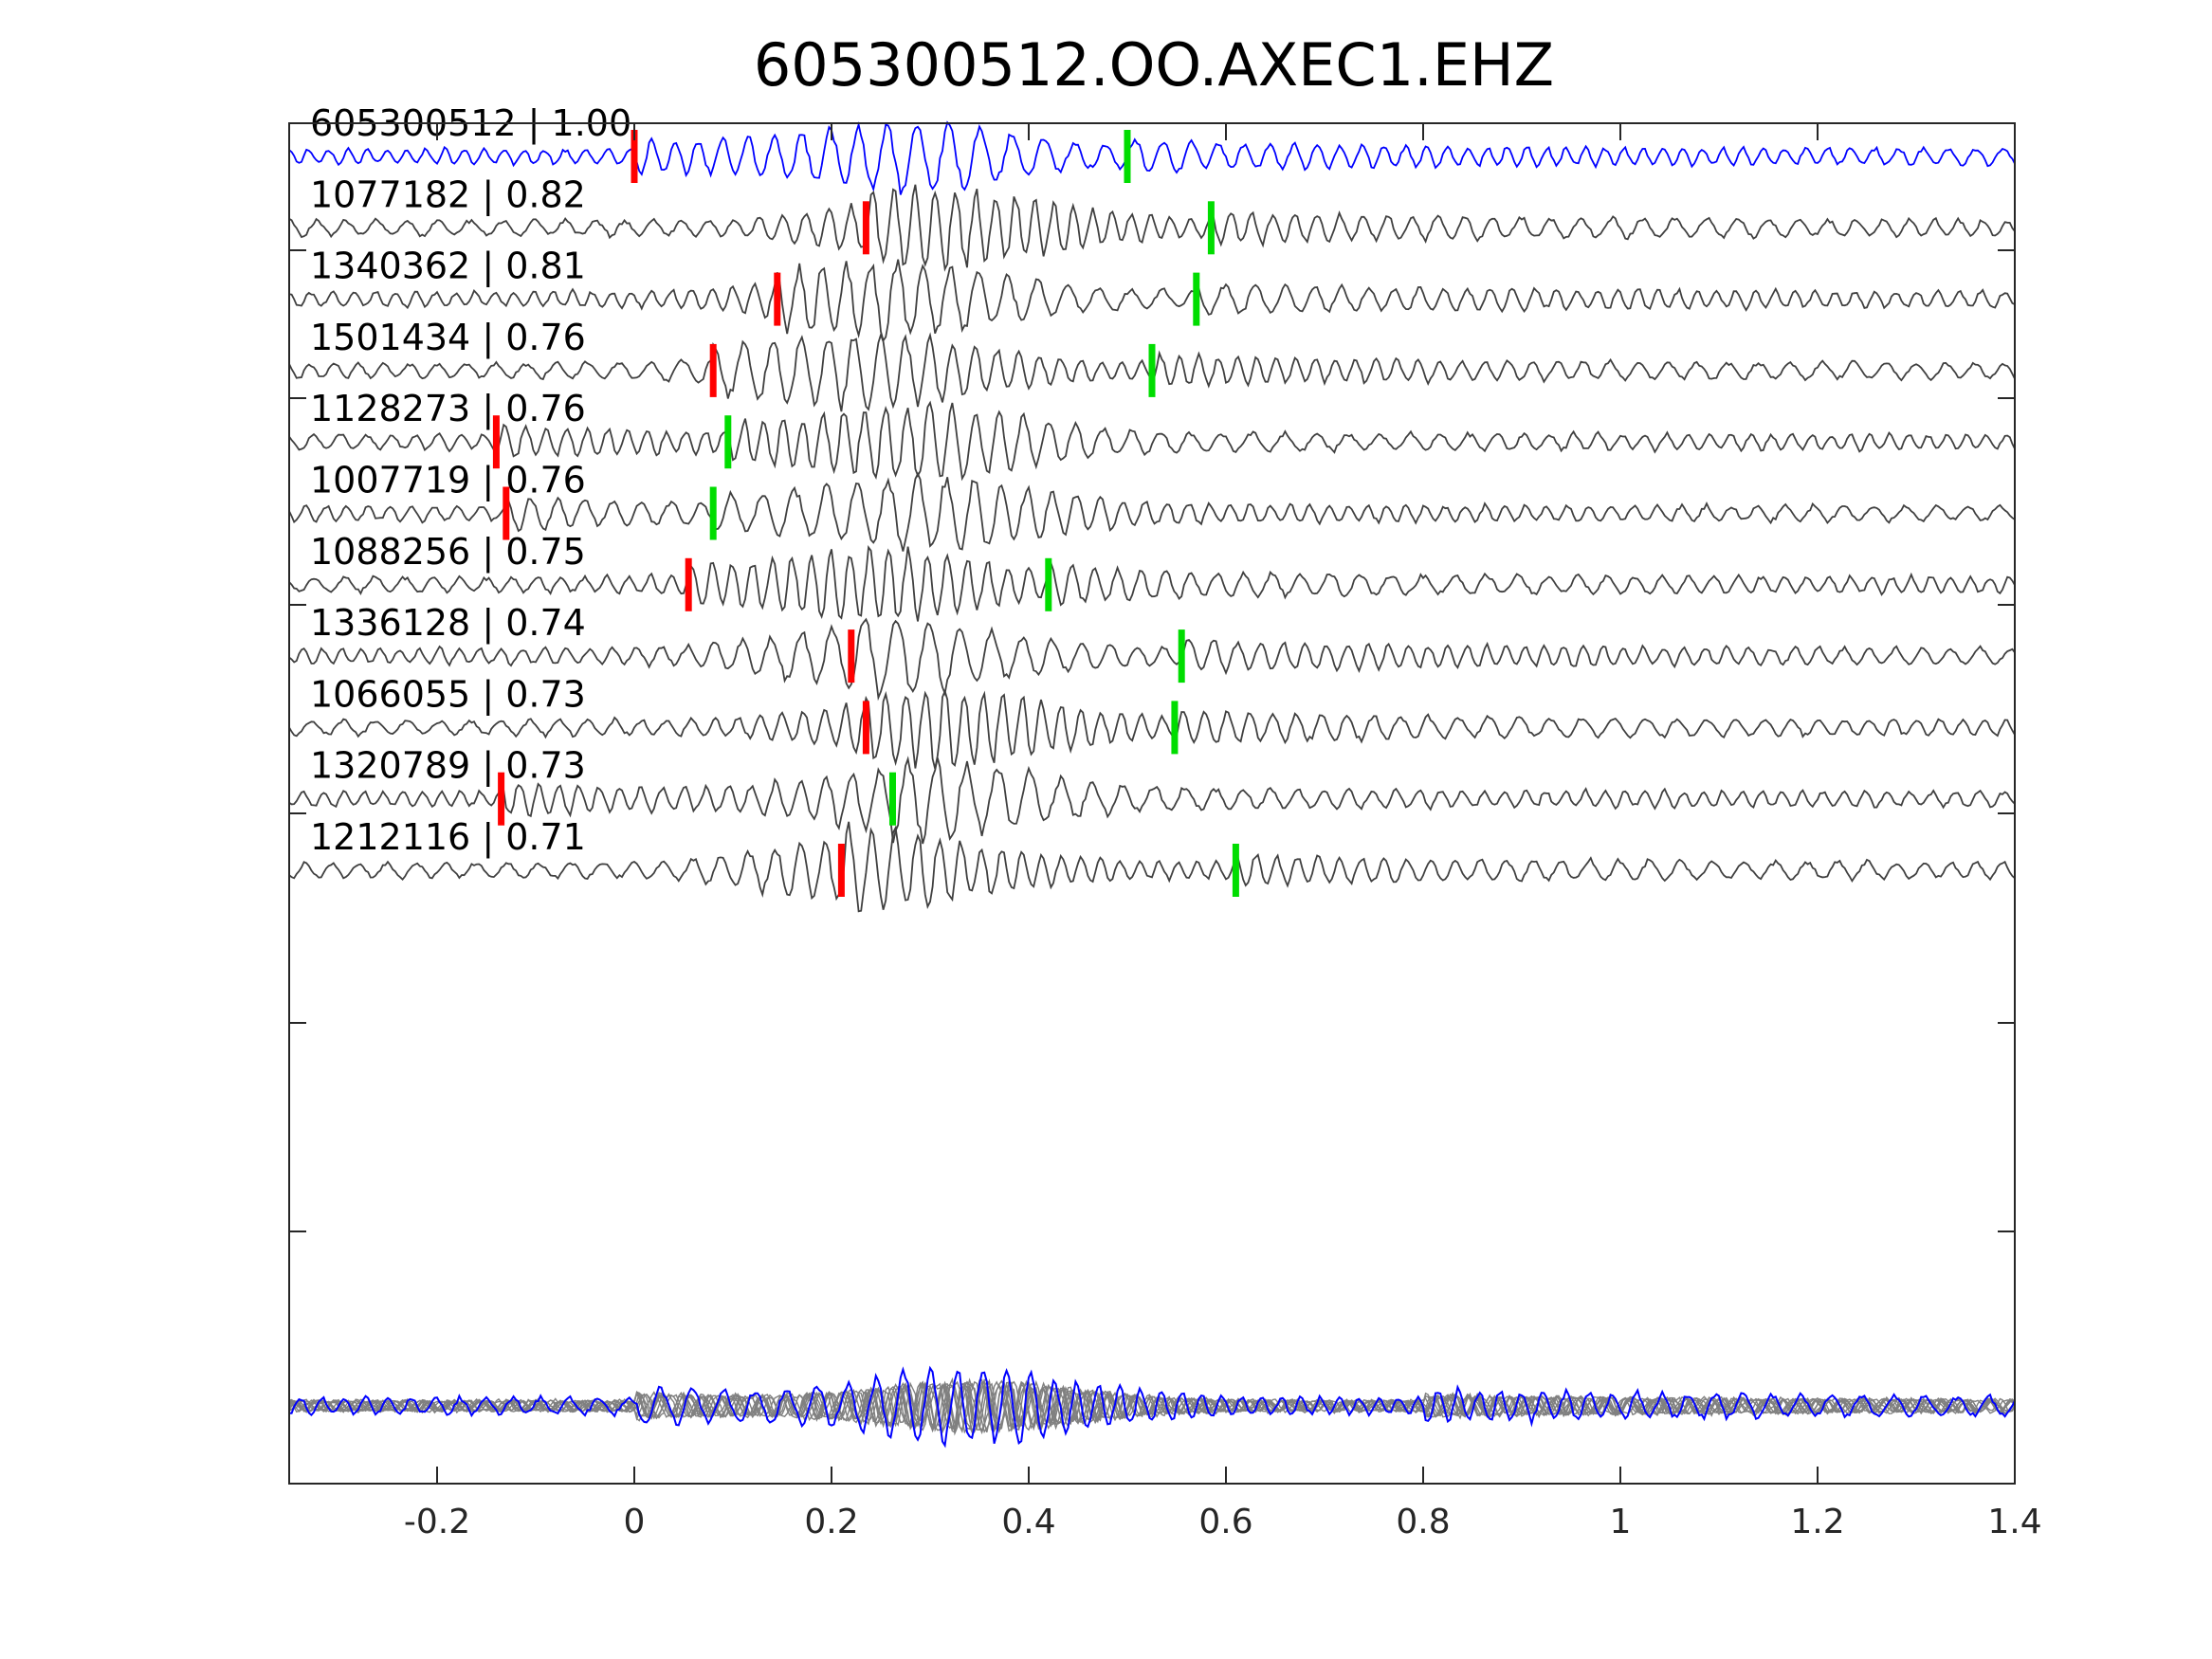 This screenshot has height=1659, width=2212. Describe the element at coordinates (437, 1522) in the screenshot. I see `x-tick-label: -0.2` at that location.